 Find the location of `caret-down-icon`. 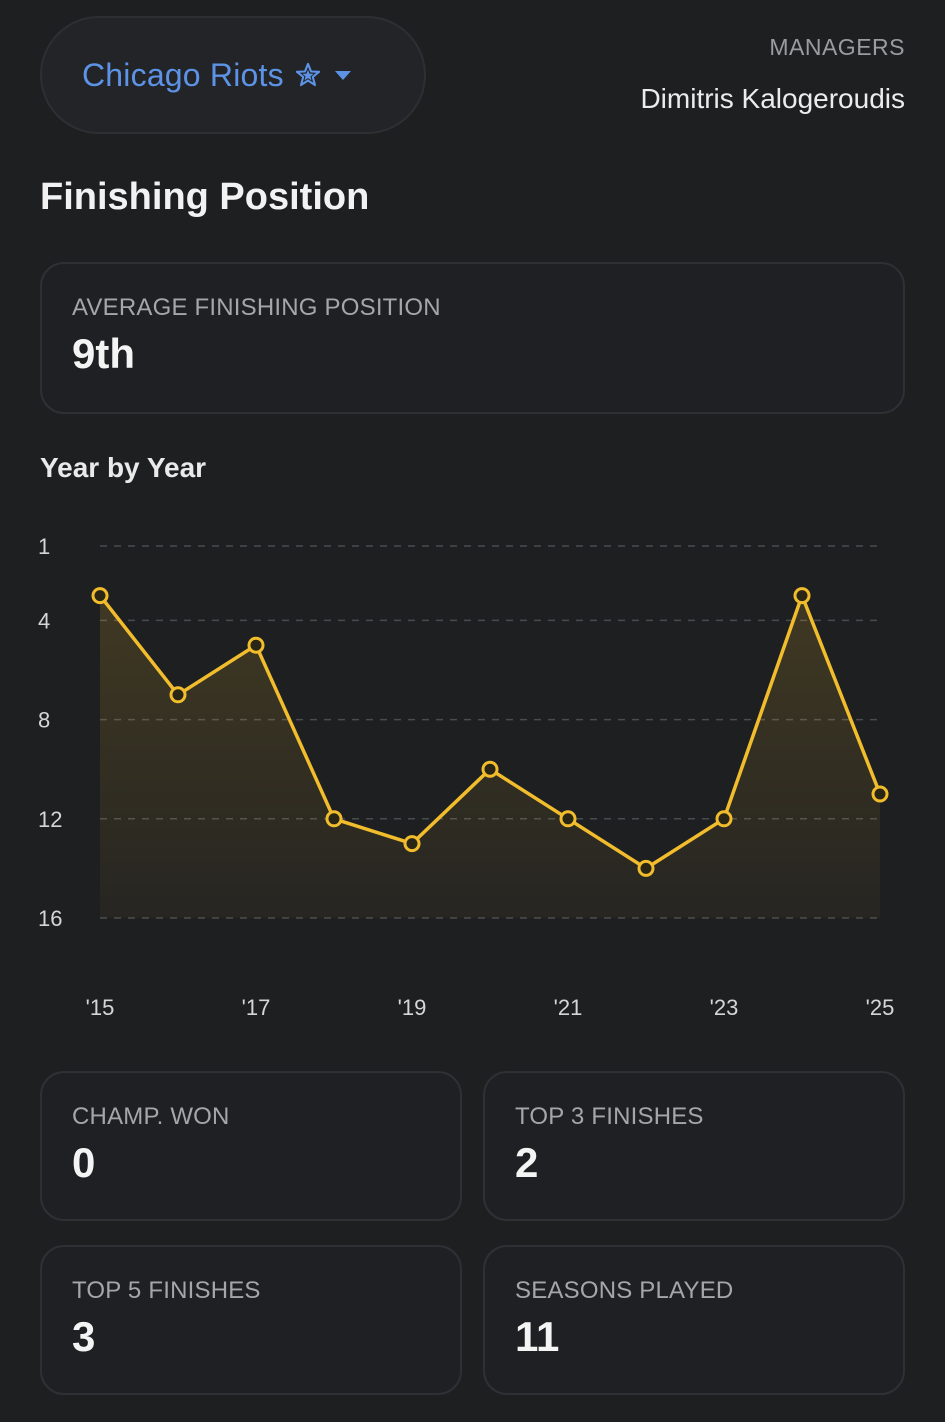

caret-down-icon is located at coordinates (342, 75).